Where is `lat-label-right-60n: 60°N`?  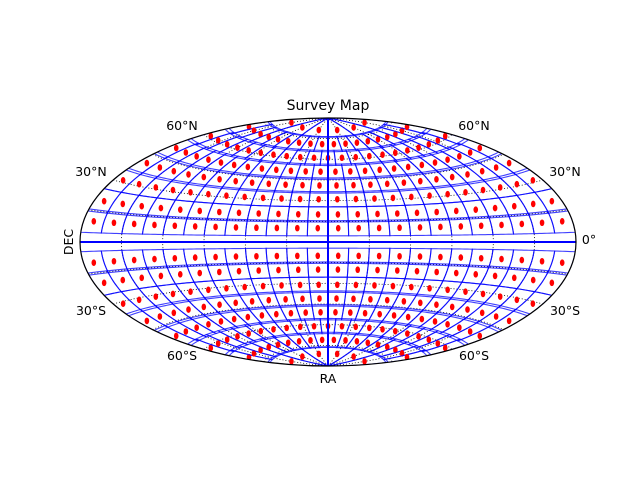
lat-label-right-60n: 60°N is located at coordinates (474, 125).